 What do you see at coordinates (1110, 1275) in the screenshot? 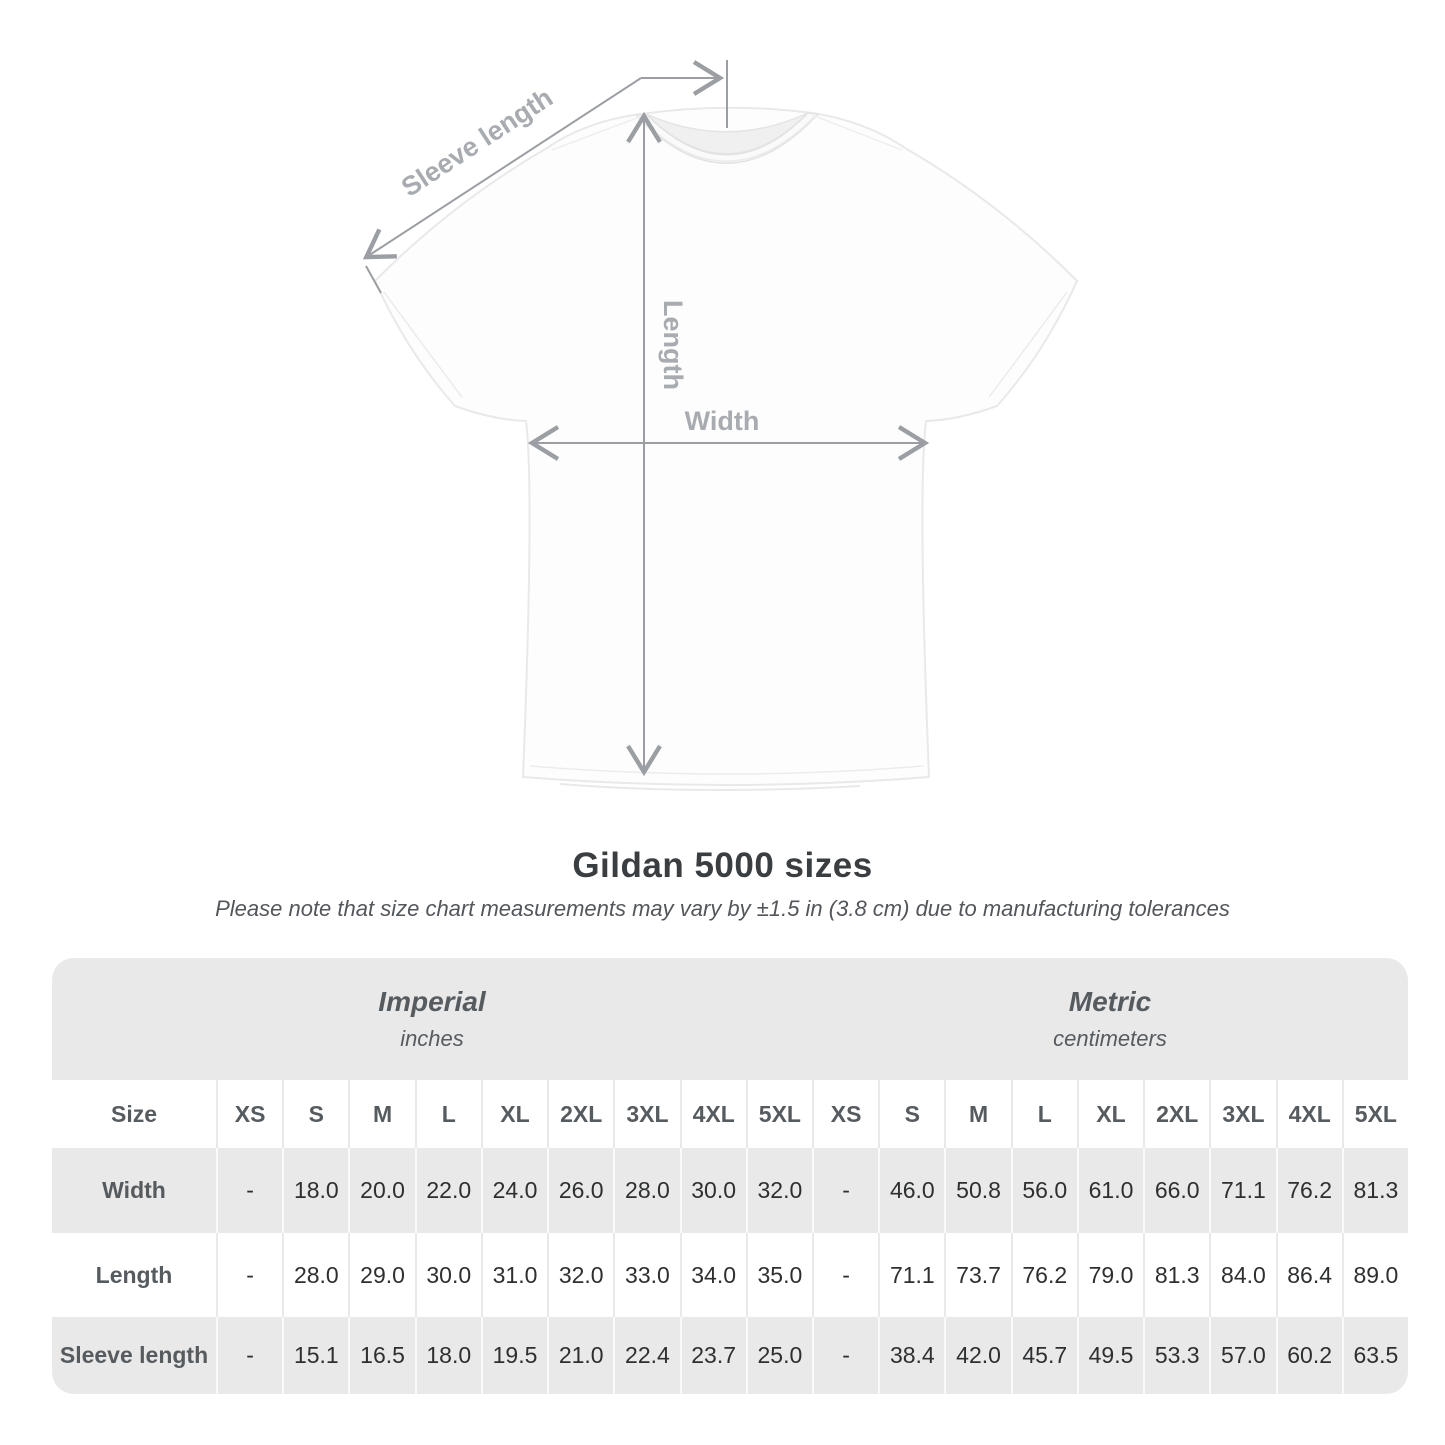
I see `value-cell: 79.0` at bounding box center [1110, 1275].